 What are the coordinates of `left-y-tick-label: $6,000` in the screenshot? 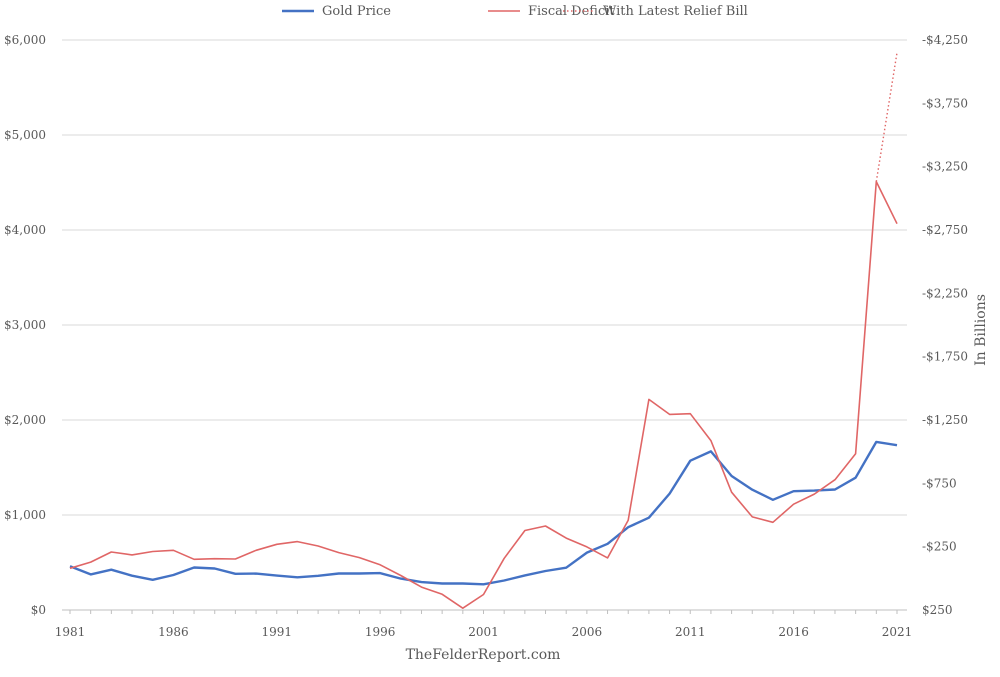 It's located at (25, 40).